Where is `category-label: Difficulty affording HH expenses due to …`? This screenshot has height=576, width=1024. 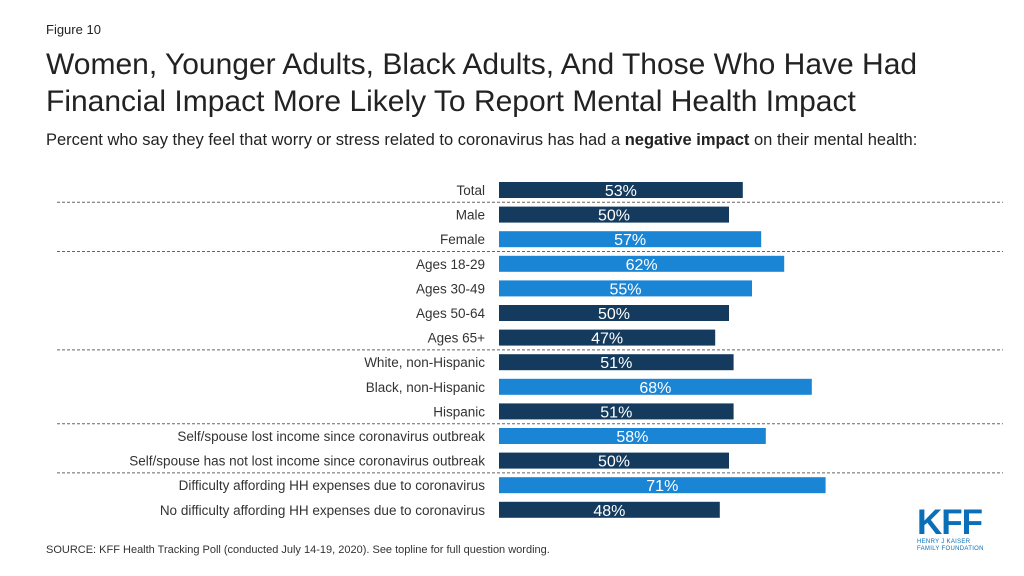
category-label: Difficulty affording HH expenses due to … is located at coordinates (332, 485).